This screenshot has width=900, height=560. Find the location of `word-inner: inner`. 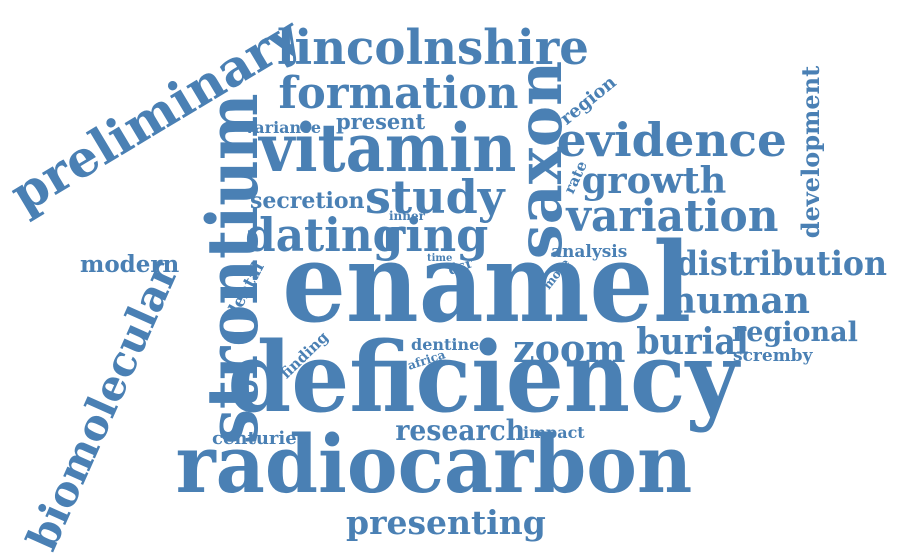

word-inner: inner is located at coordinates (407, 216).